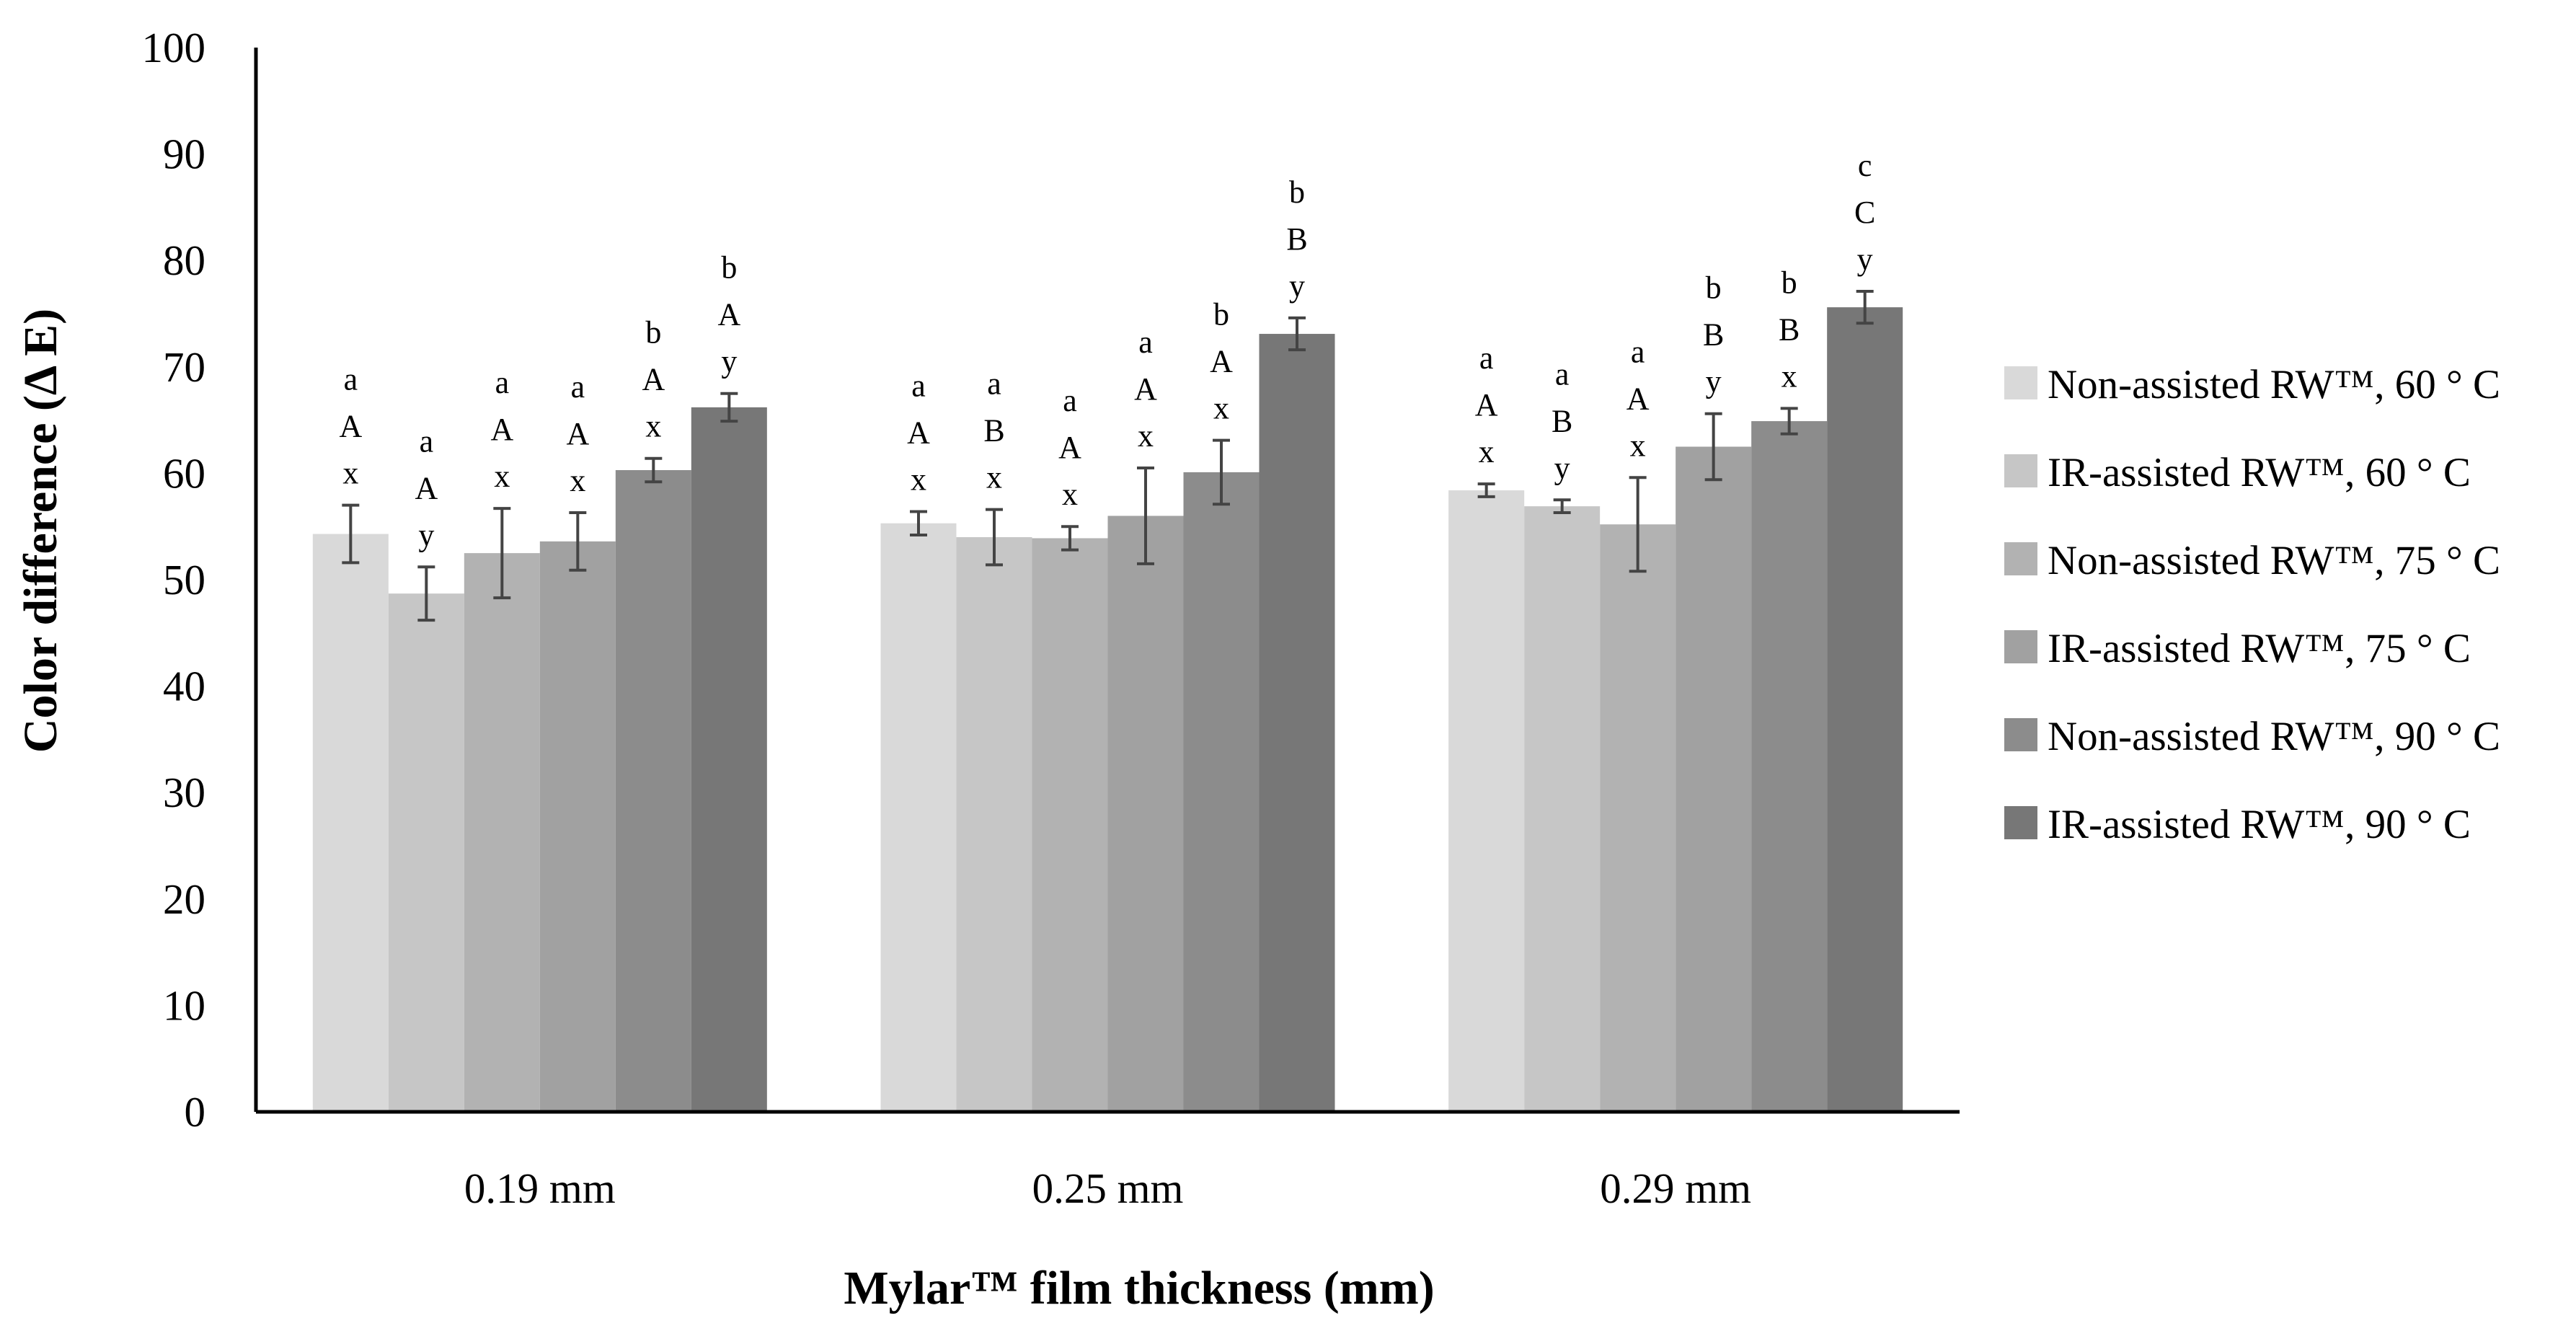 The height and width of the screenshot is (1326, 2576). What do you see at coordinates (40, 531) in the screenshot?
I see `y-axis-title: Color difference (Δ E)` at bounding box center [40, 531].